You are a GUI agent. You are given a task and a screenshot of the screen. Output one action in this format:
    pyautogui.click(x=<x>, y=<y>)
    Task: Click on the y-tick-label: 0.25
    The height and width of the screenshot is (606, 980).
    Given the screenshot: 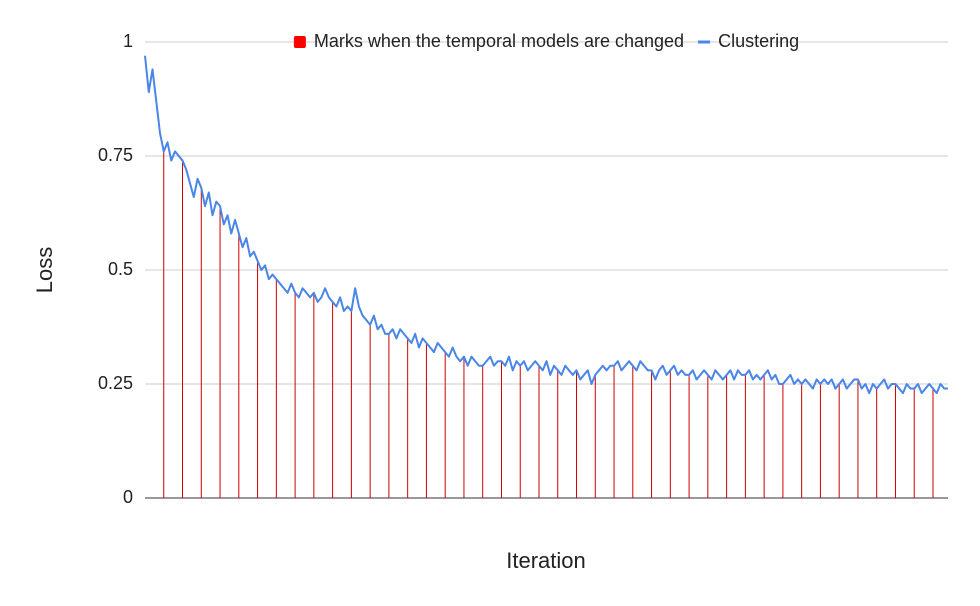 What is the action you would take?
    pyautogui.click(x=115, y=383)
    